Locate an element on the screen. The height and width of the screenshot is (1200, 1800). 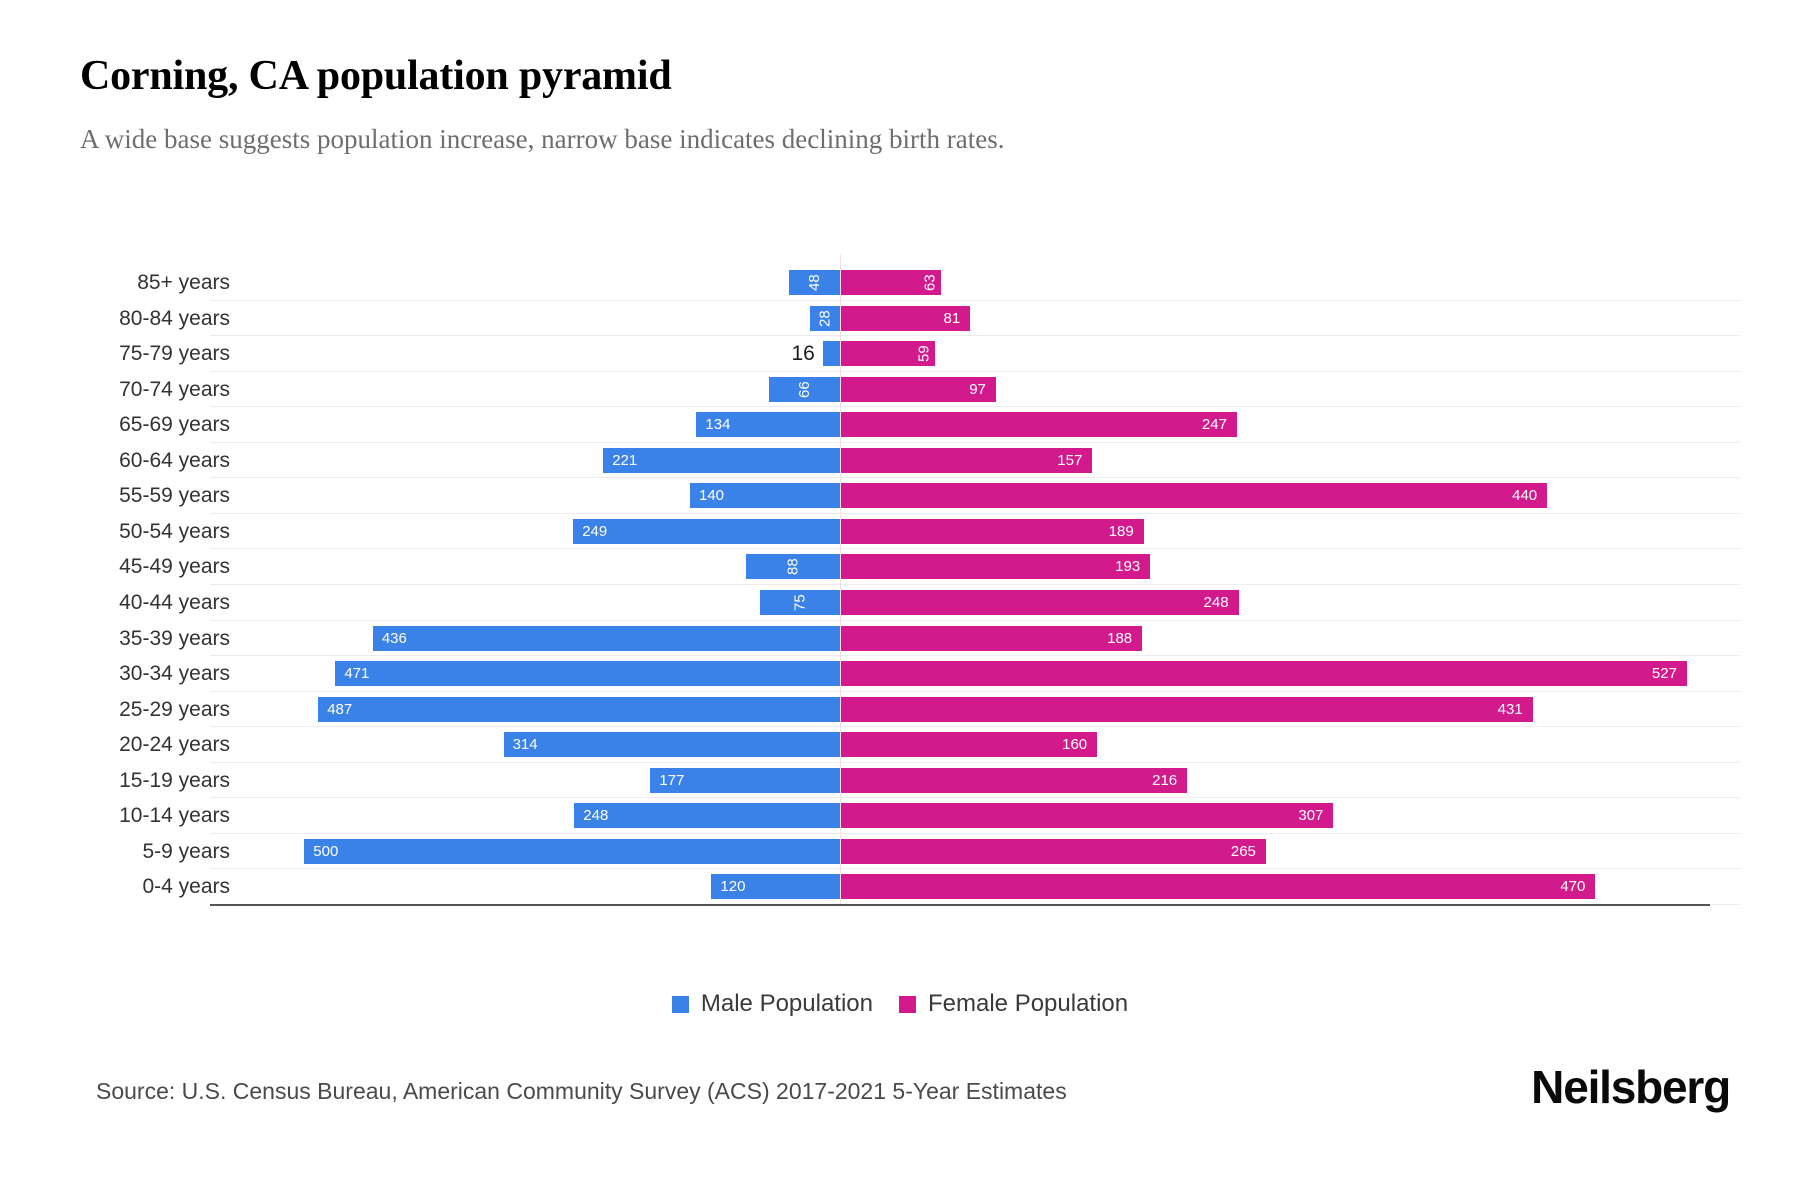
bar-row: 500 265 is located at coordinates (990, 852).